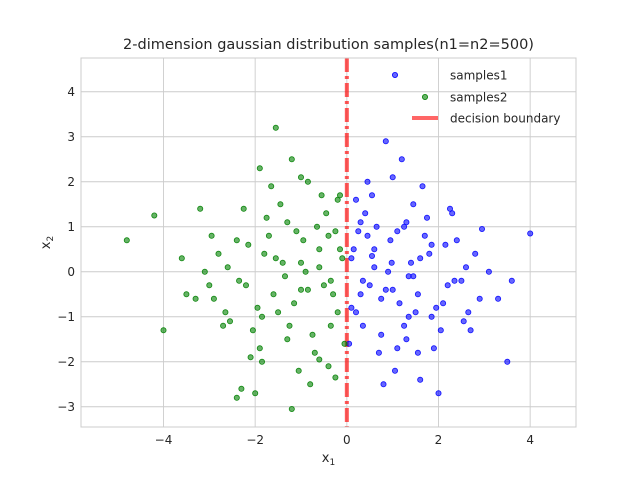  I want to click on x-tick-label: −4, so click(164, 440).